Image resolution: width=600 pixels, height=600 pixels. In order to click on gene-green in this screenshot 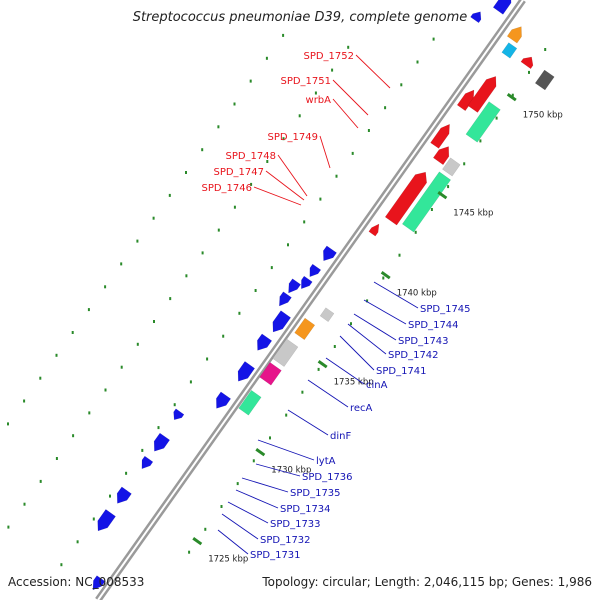, I will do `click(426, 202)`.